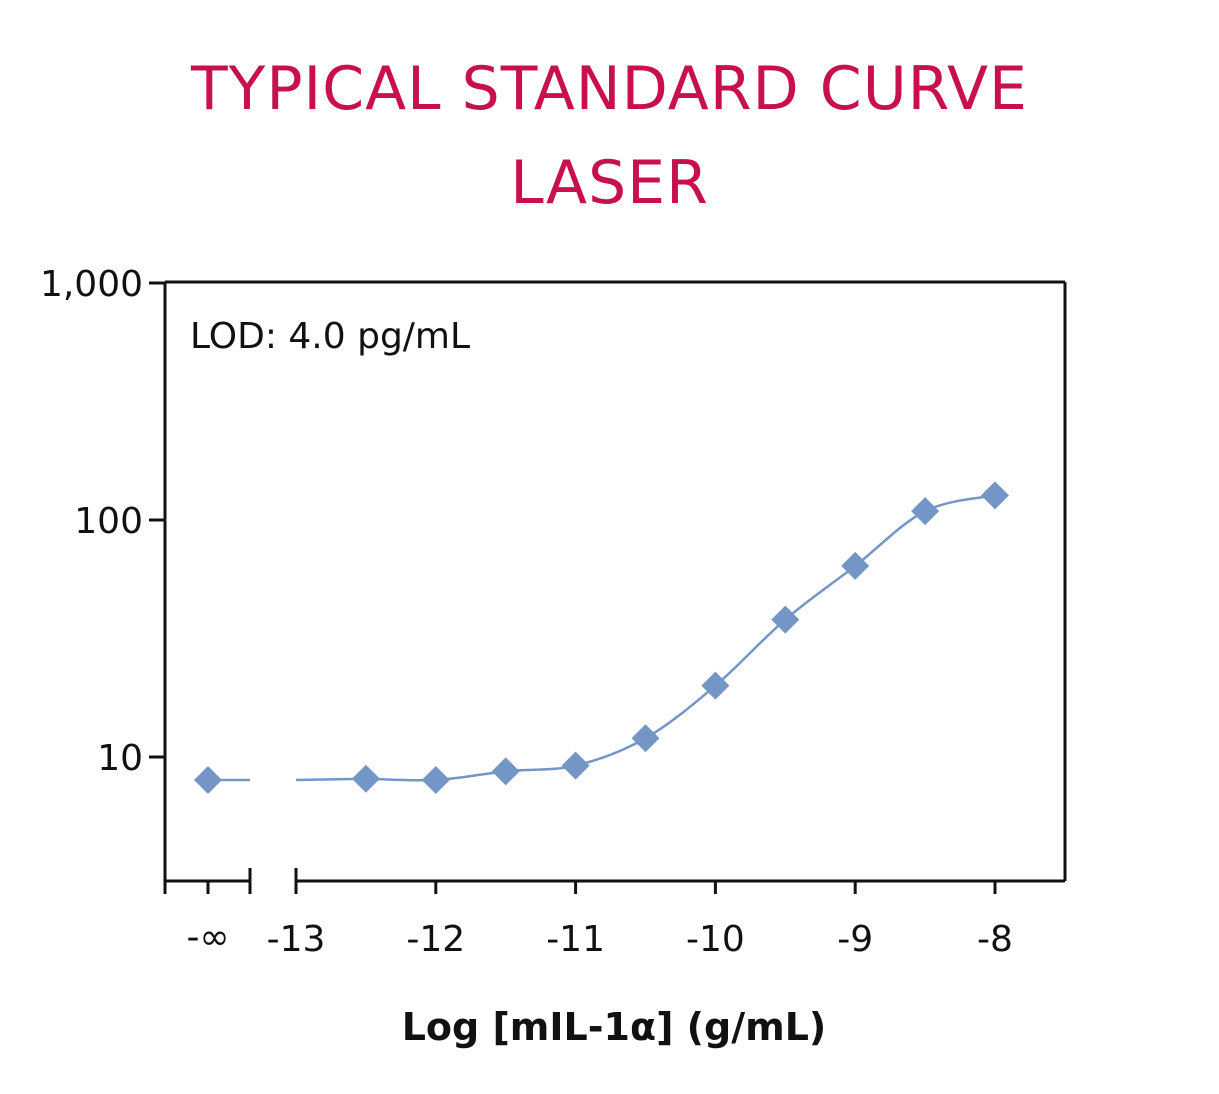 The image size is (1219, 1094). What do you see at coordinates (995, 939) in the screenshot?
I see `x-tick-label: -8` at bounding box center [995, 939].